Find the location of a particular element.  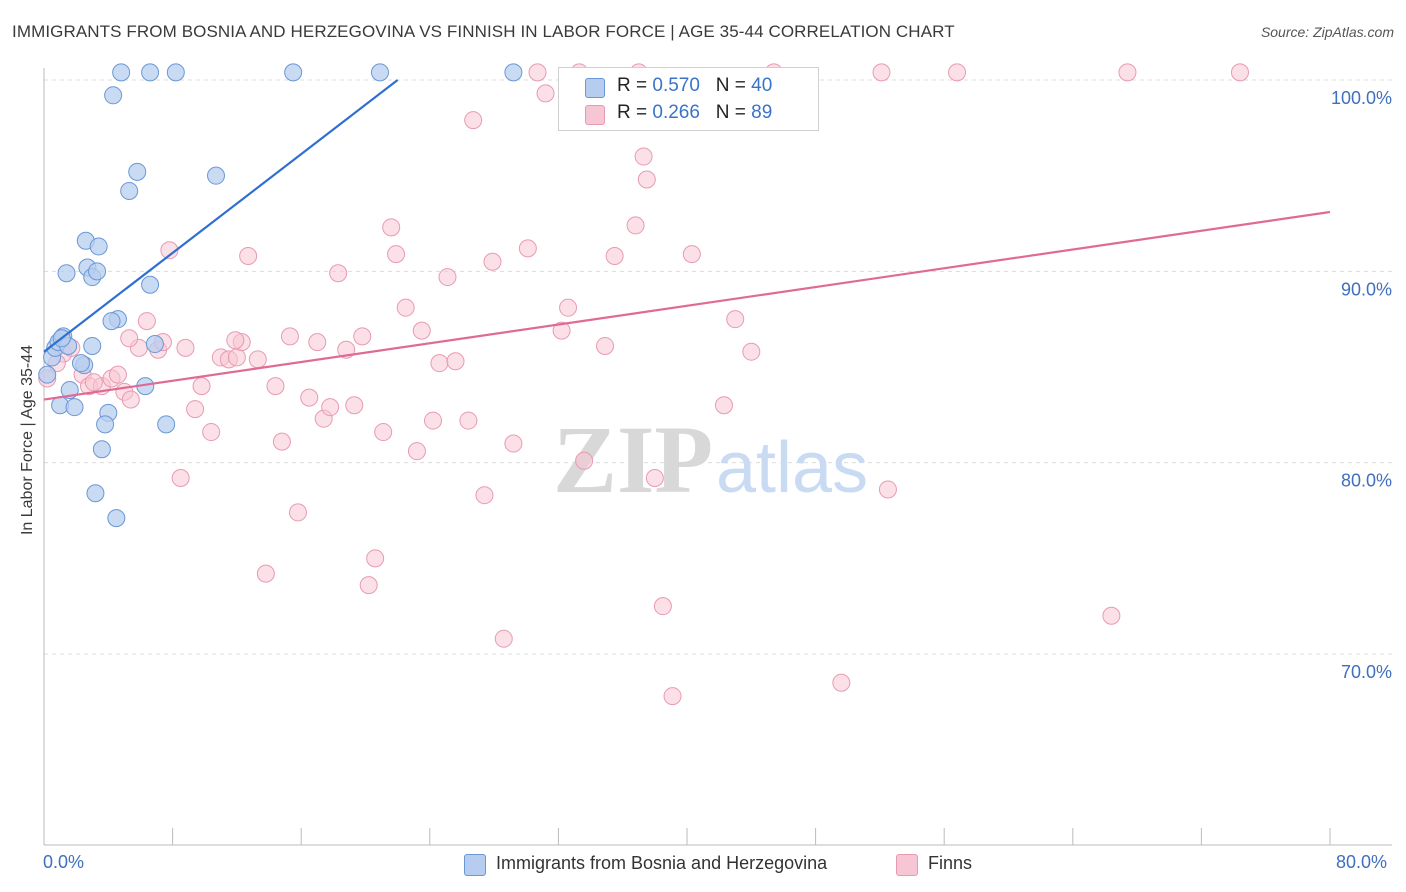

source-label: Source: ZipAtlas.com is located at coordinates (1327, 32).